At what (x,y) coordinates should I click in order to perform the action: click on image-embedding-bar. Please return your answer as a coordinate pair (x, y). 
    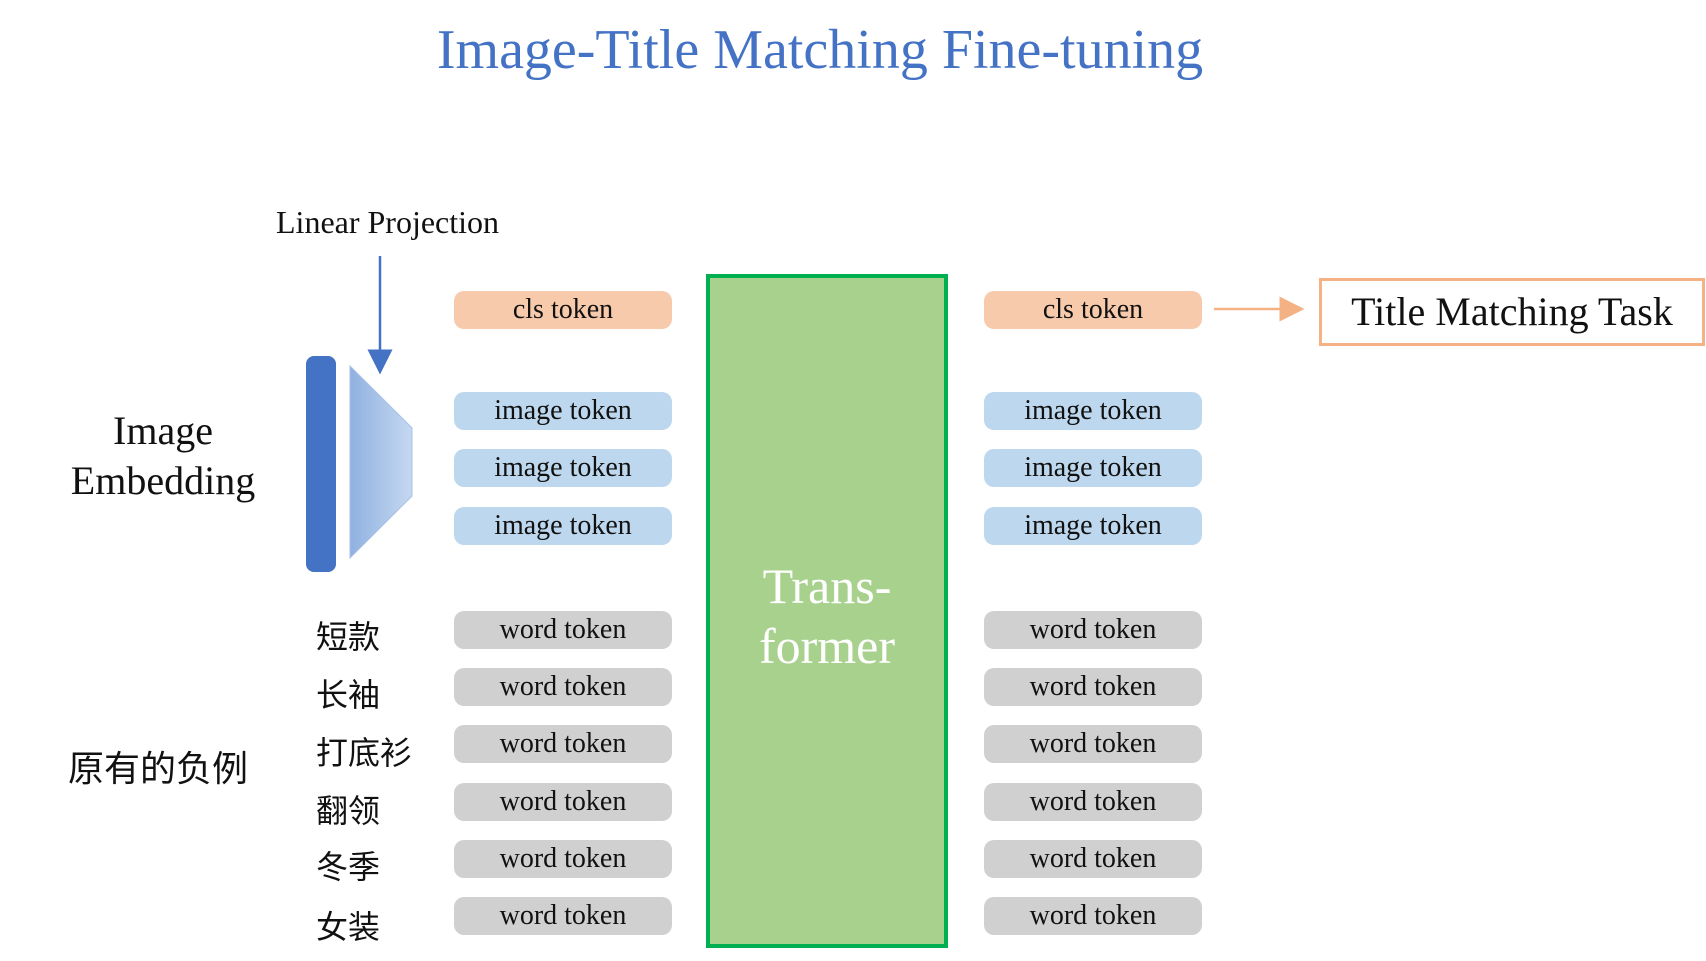
    Looking at the image, I should click on (321, 464).